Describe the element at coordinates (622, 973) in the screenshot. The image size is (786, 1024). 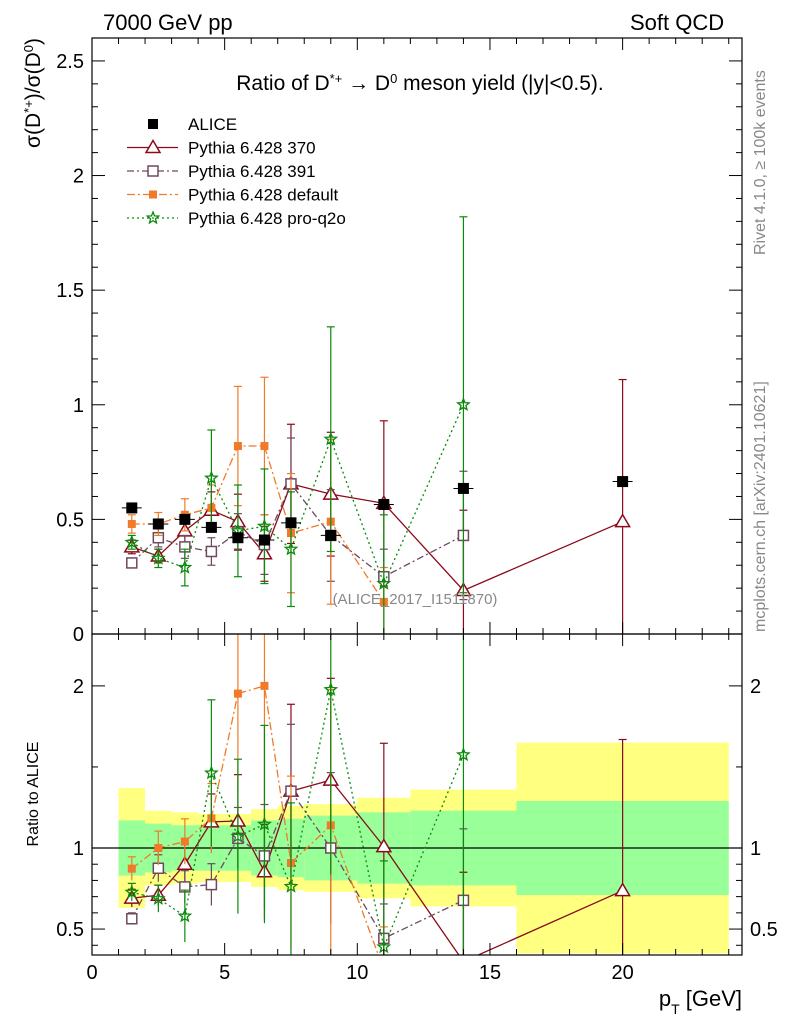
I see `x-tick-label: 20` at that location.